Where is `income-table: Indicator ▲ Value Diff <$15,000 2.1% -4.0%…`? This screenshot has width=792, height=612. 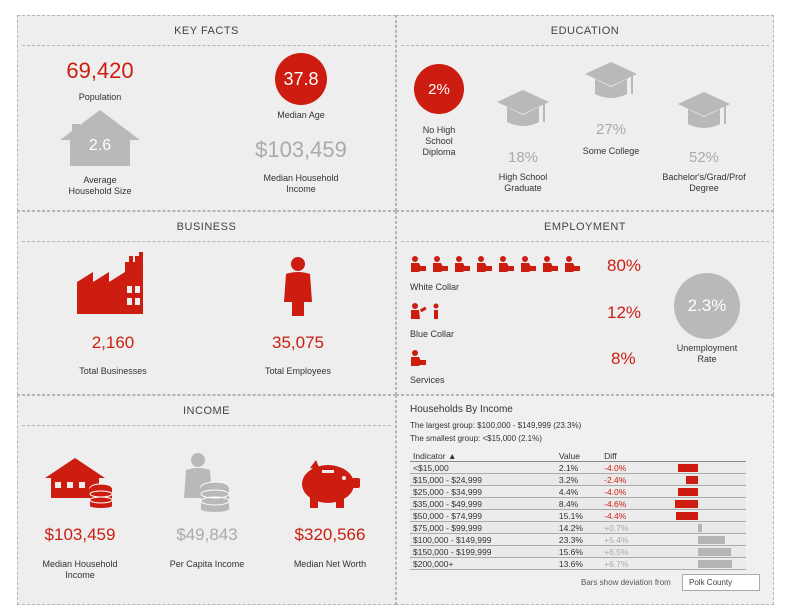 income-table: Indicator ▲ Value Diff <$15,000 2.1% -4.0%… is located at coordinates (578, 510).